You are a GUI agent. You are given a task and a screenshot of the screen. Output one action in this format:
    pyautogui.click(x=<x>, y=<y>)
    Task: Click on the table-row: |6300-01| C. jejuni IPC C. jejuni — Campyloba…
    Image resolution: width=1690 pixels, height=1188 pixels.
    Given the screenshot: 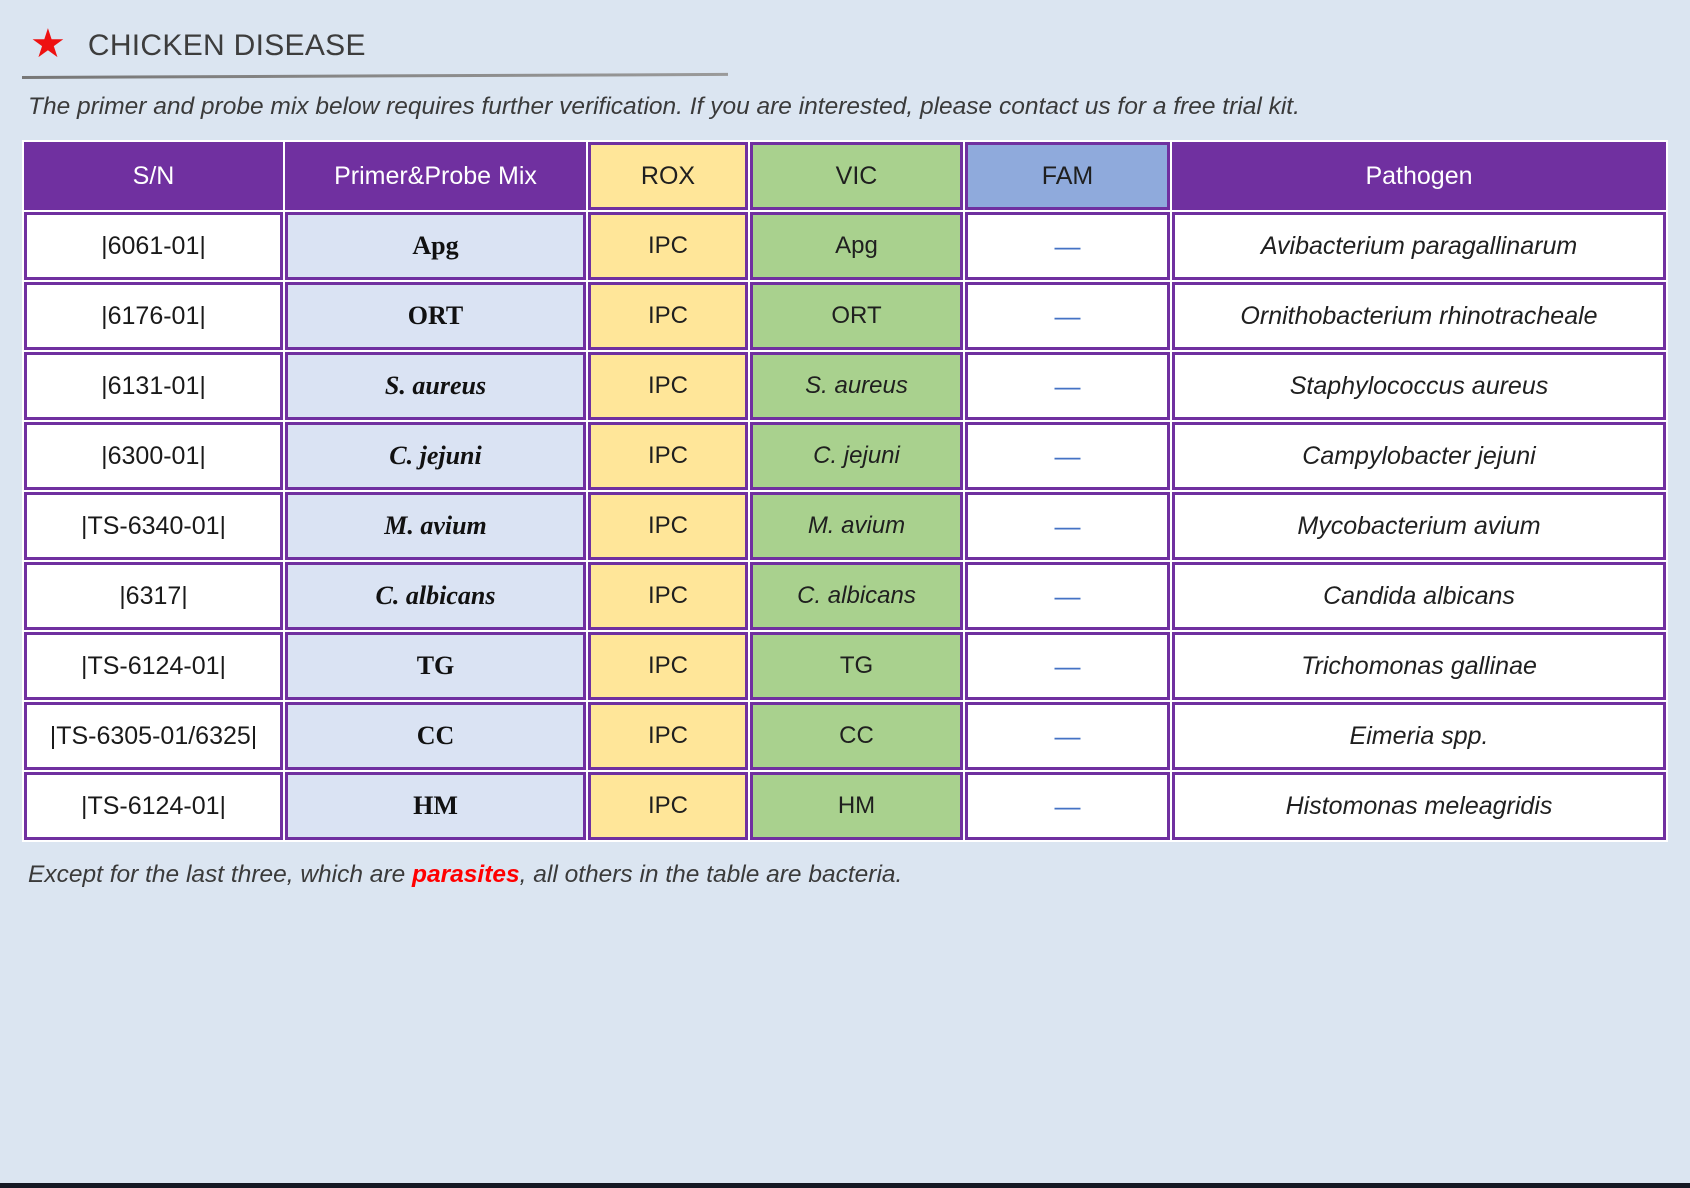 What is the action you would take?
    pyautogui.click(x=845, y=456)
    